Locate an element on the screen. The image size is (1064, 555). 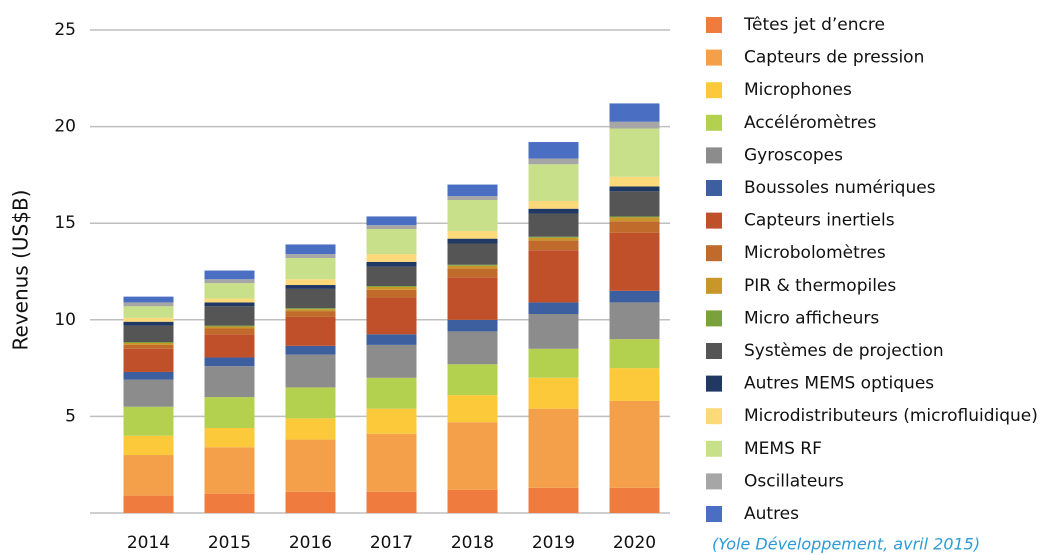
x-tick-label: 2018 is located at coordinates (472, 543).